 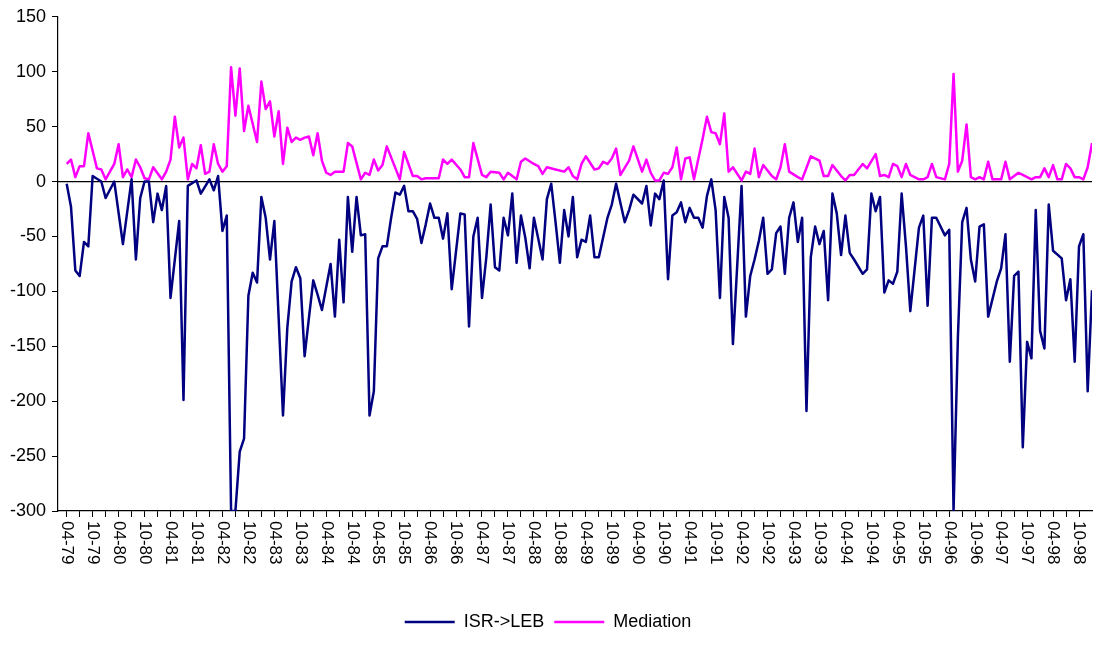 I want to click on x-tick-label: 04-84, so click(x=327, y=543).